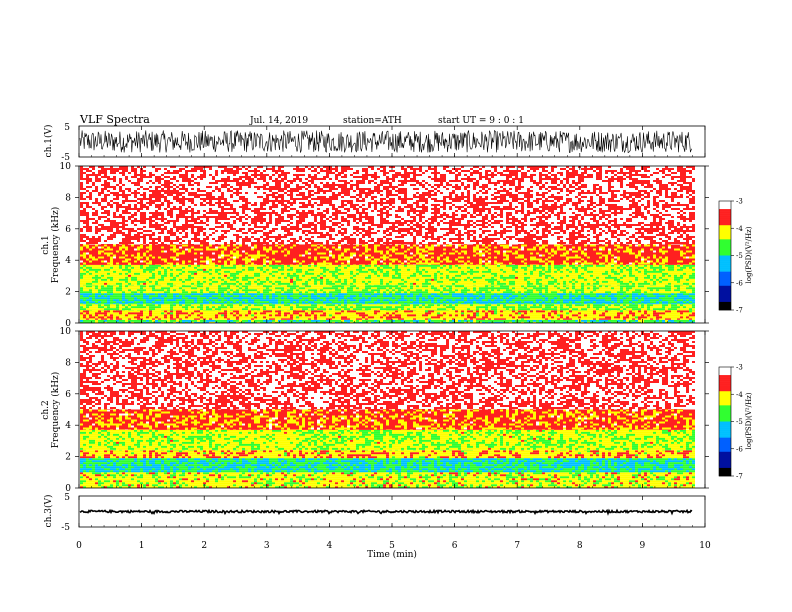 Image resolution: width=792 pixels, height=612 pixels. What do you see at coordinates (46, 244) in the screenshot?
I see `ch1-channel-label: ch.1` at bounding box center [46, 244].